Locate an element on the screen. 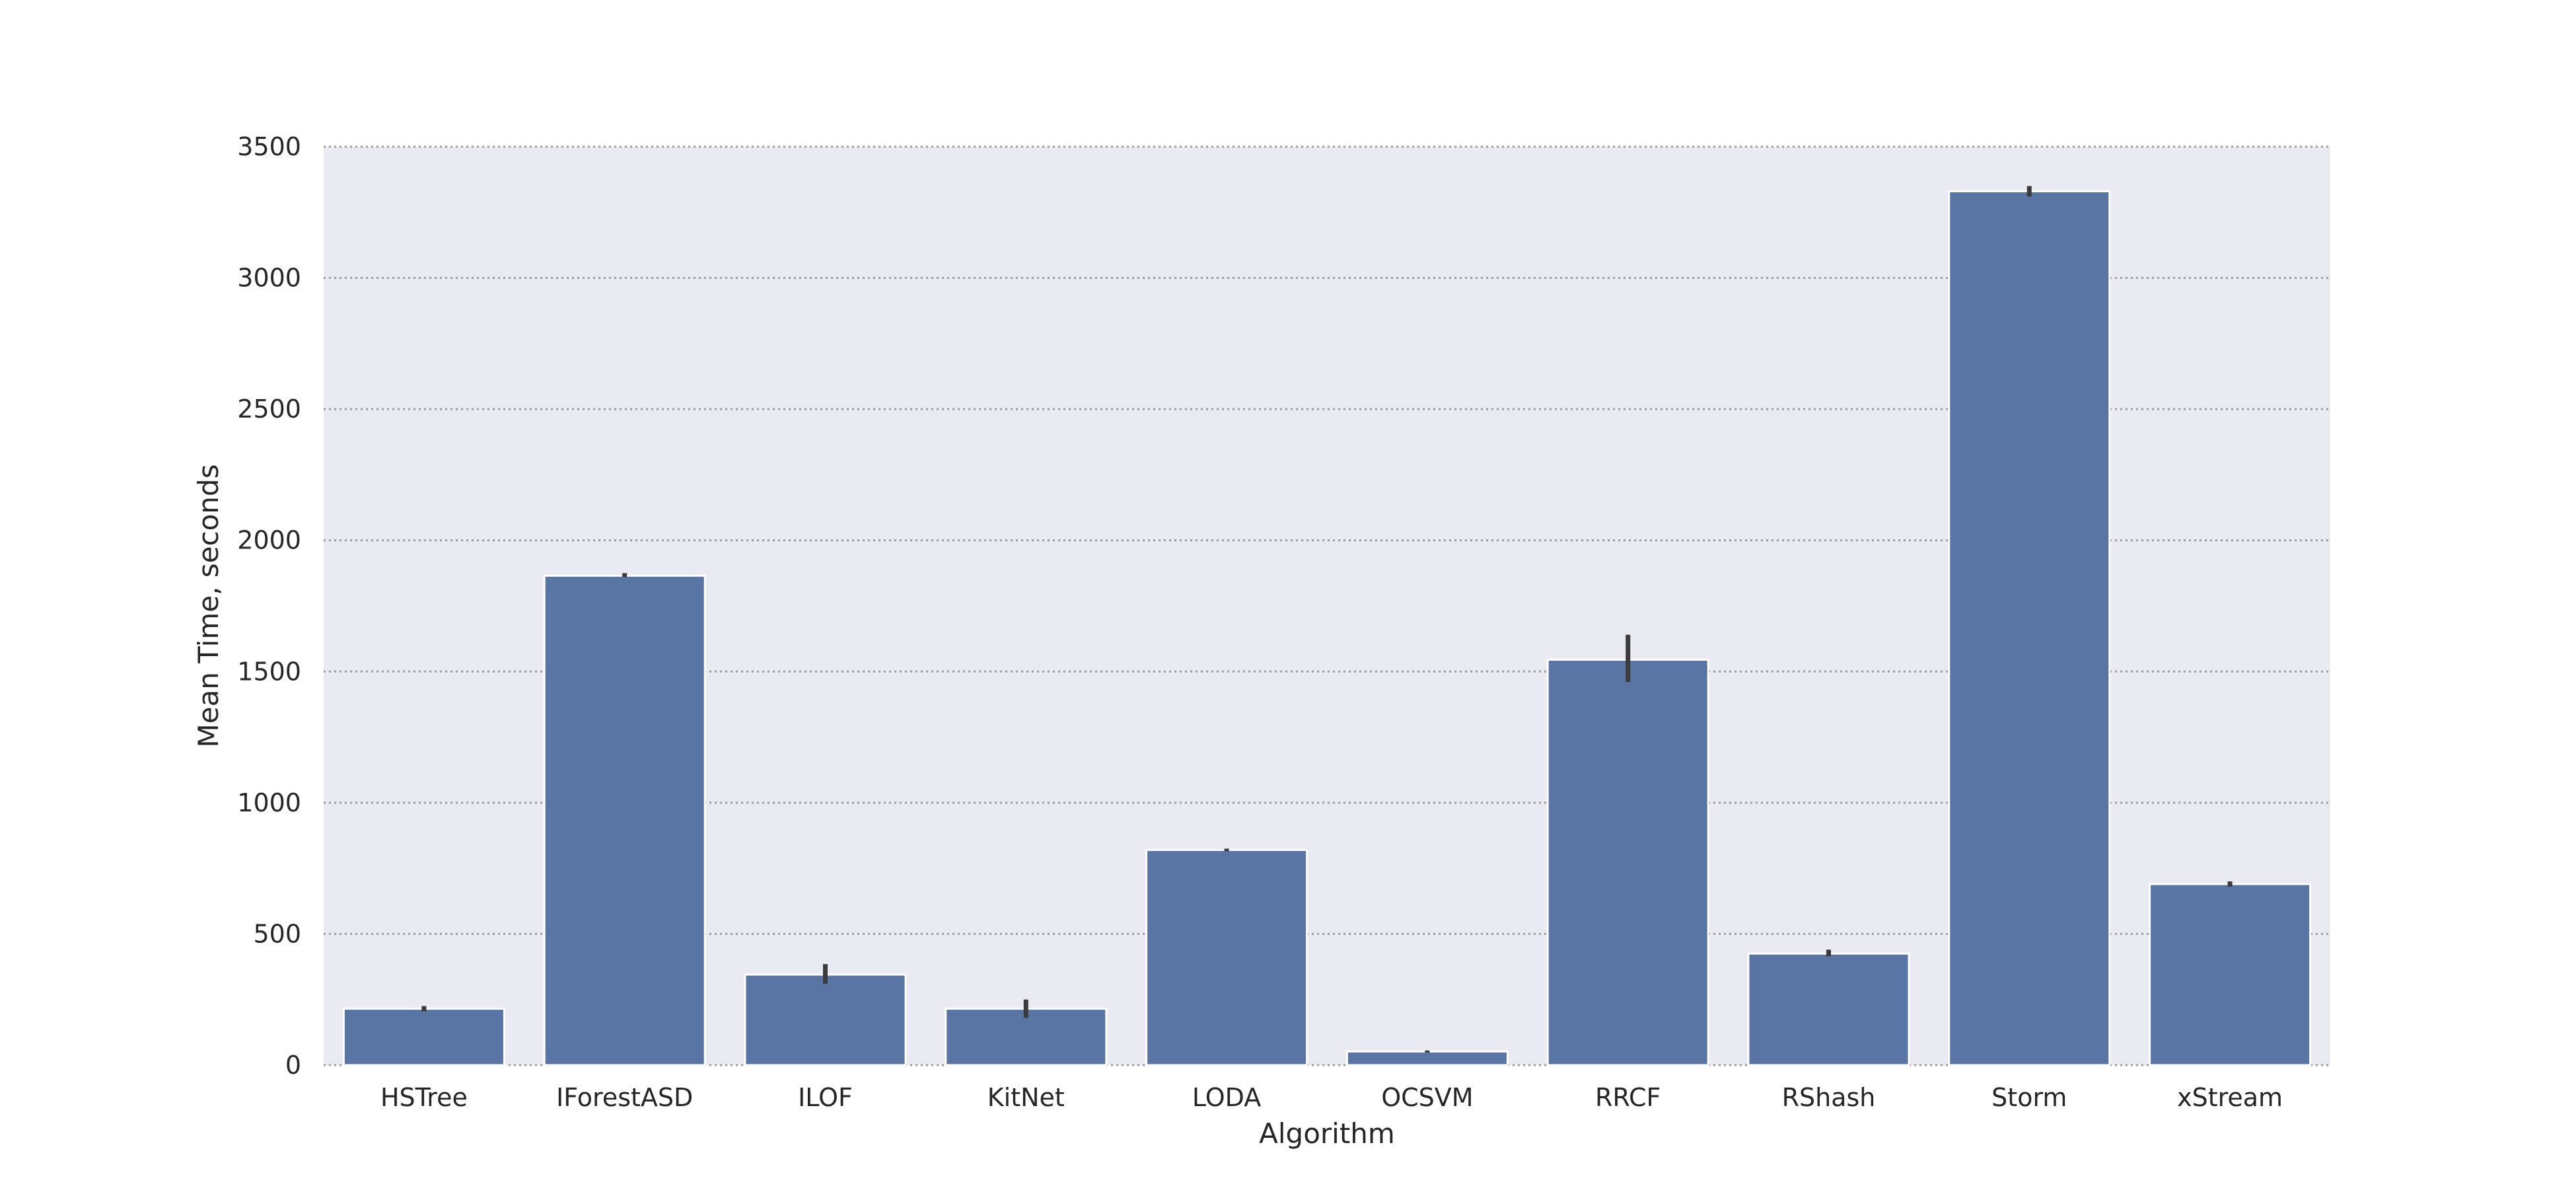 This screenshot has width=2576, height=1192. bar-ilof is located at coordinates (826, 1019).